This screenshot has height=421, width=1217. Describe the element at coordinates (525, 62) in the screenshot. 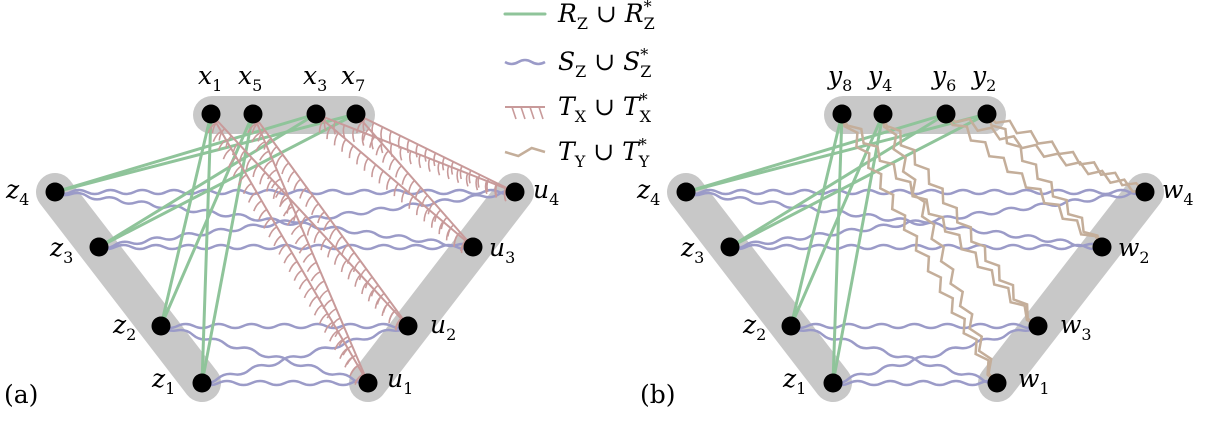

I see `legend-swatch` at that location.